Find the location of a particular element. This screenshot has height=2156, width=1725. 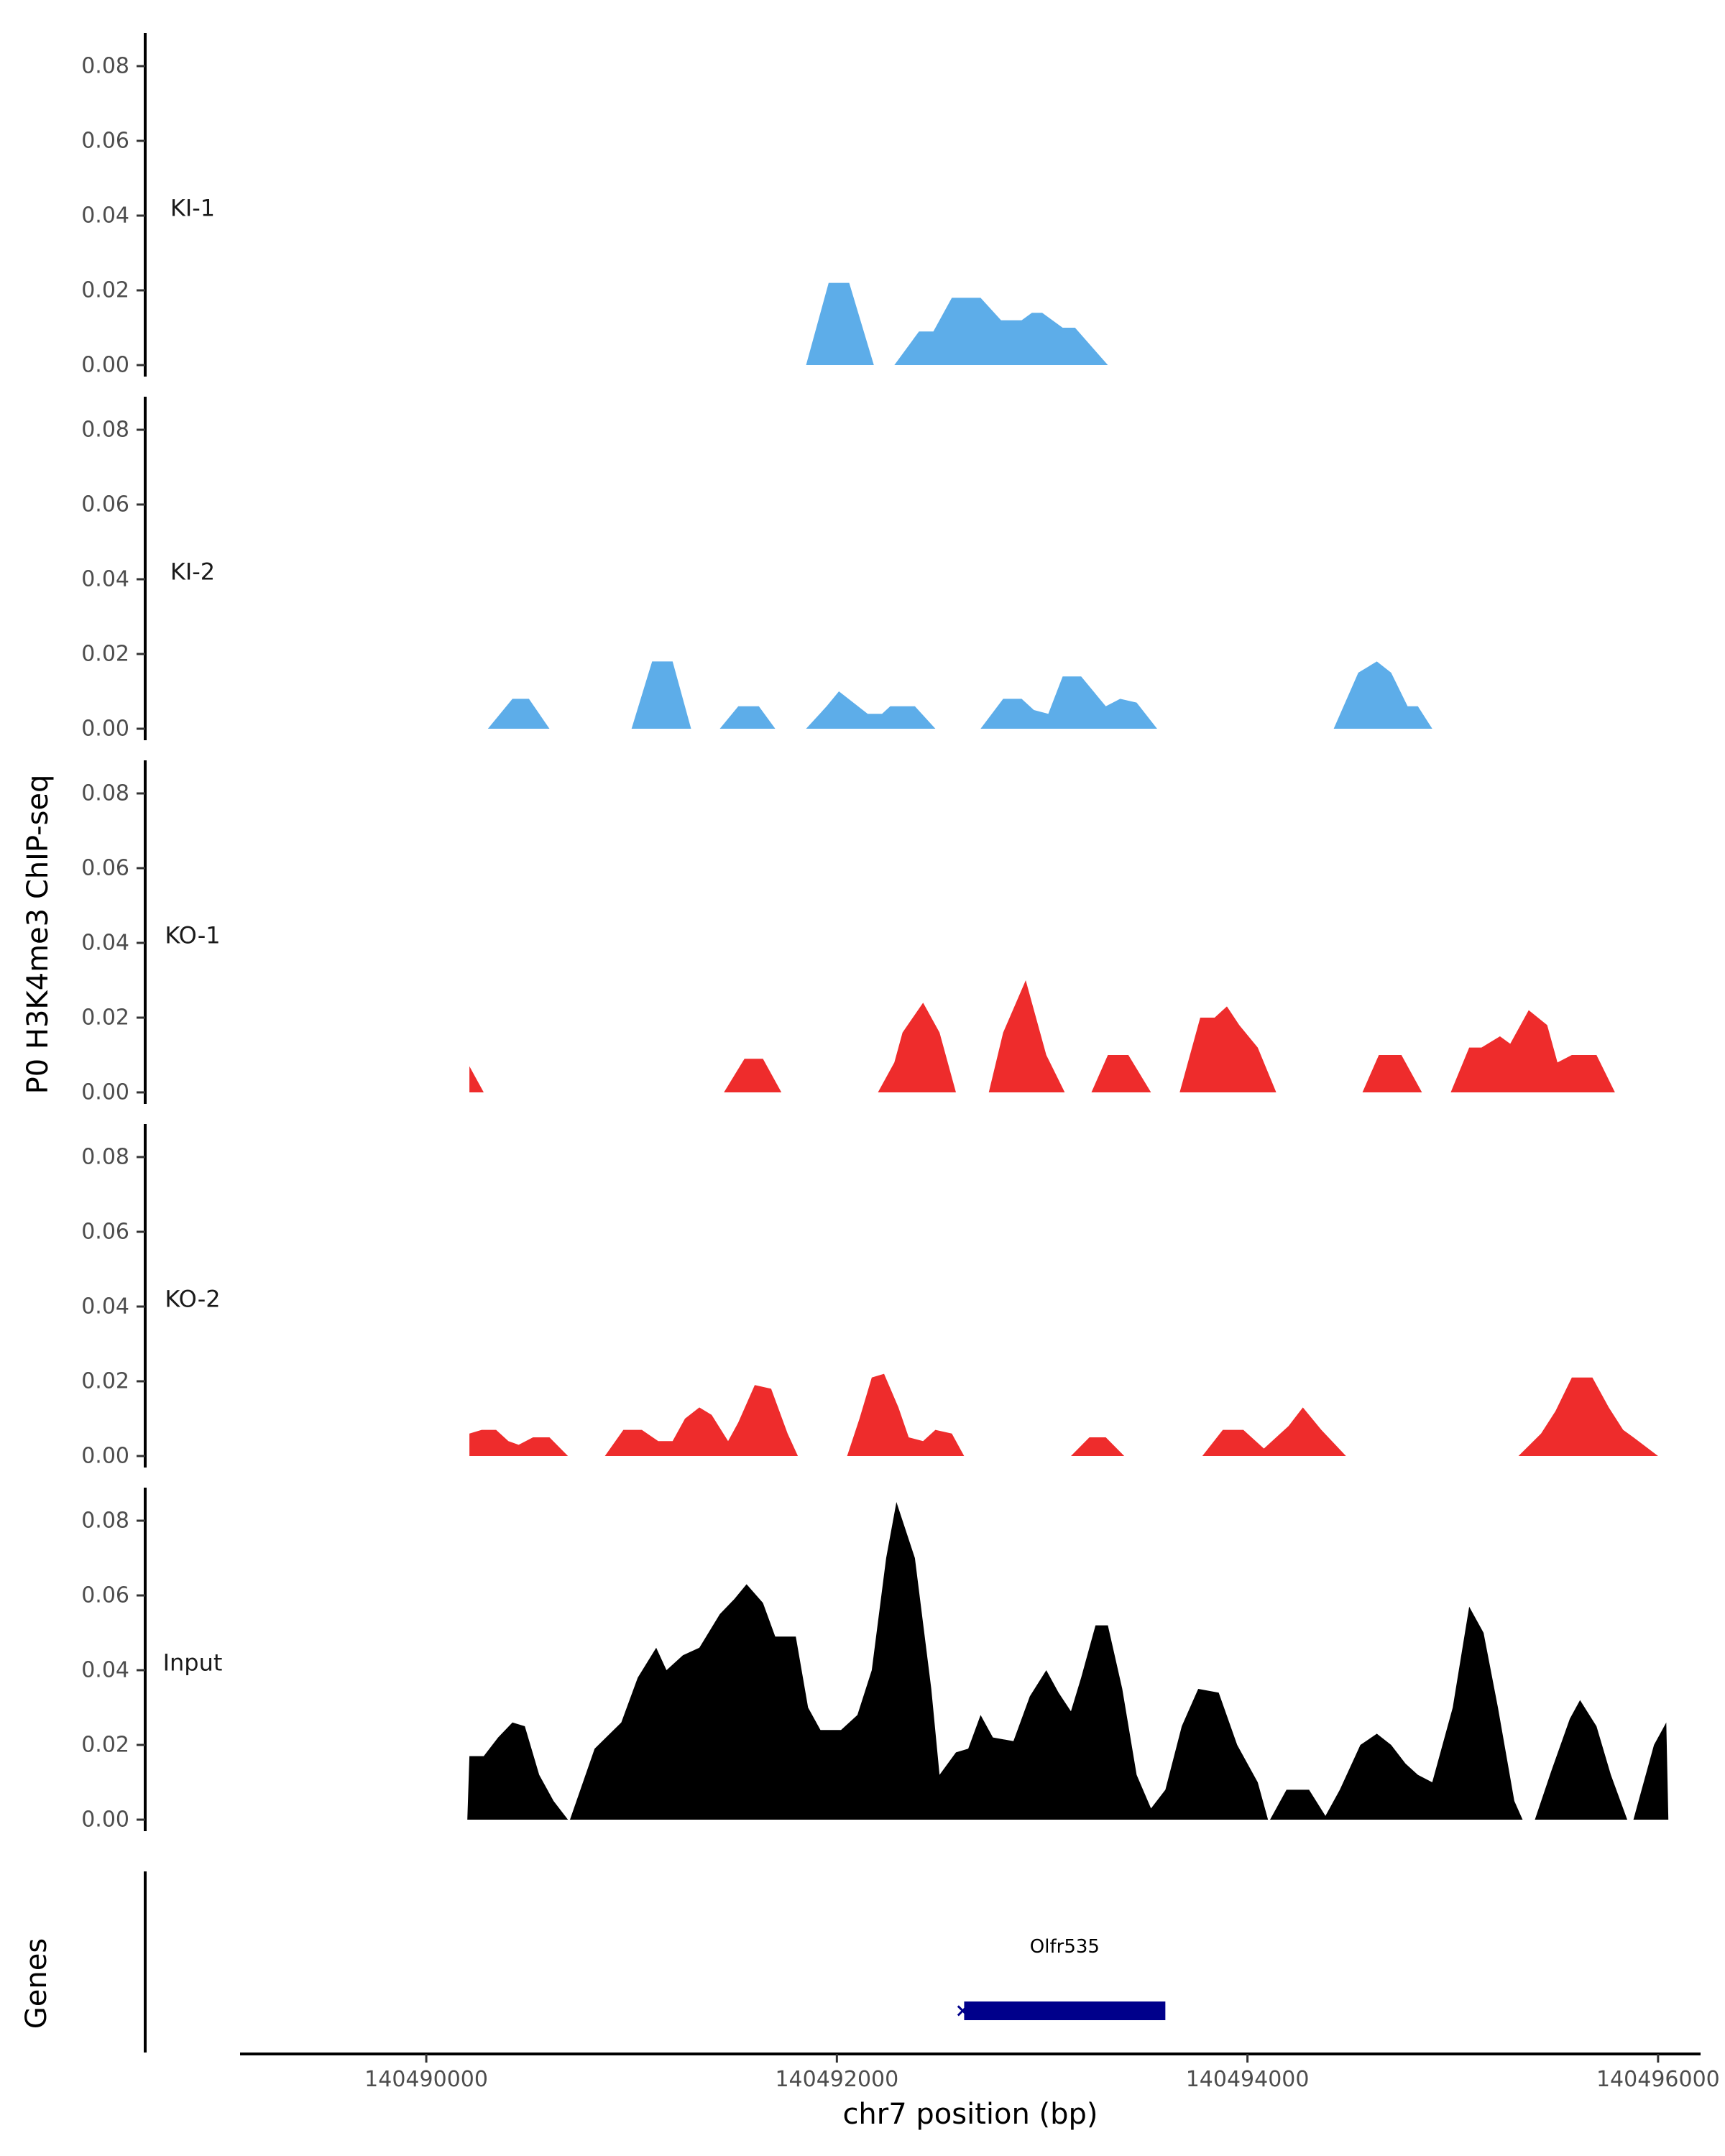

x-tick-label: 140496000 is located at coordinates (1658, 2079).